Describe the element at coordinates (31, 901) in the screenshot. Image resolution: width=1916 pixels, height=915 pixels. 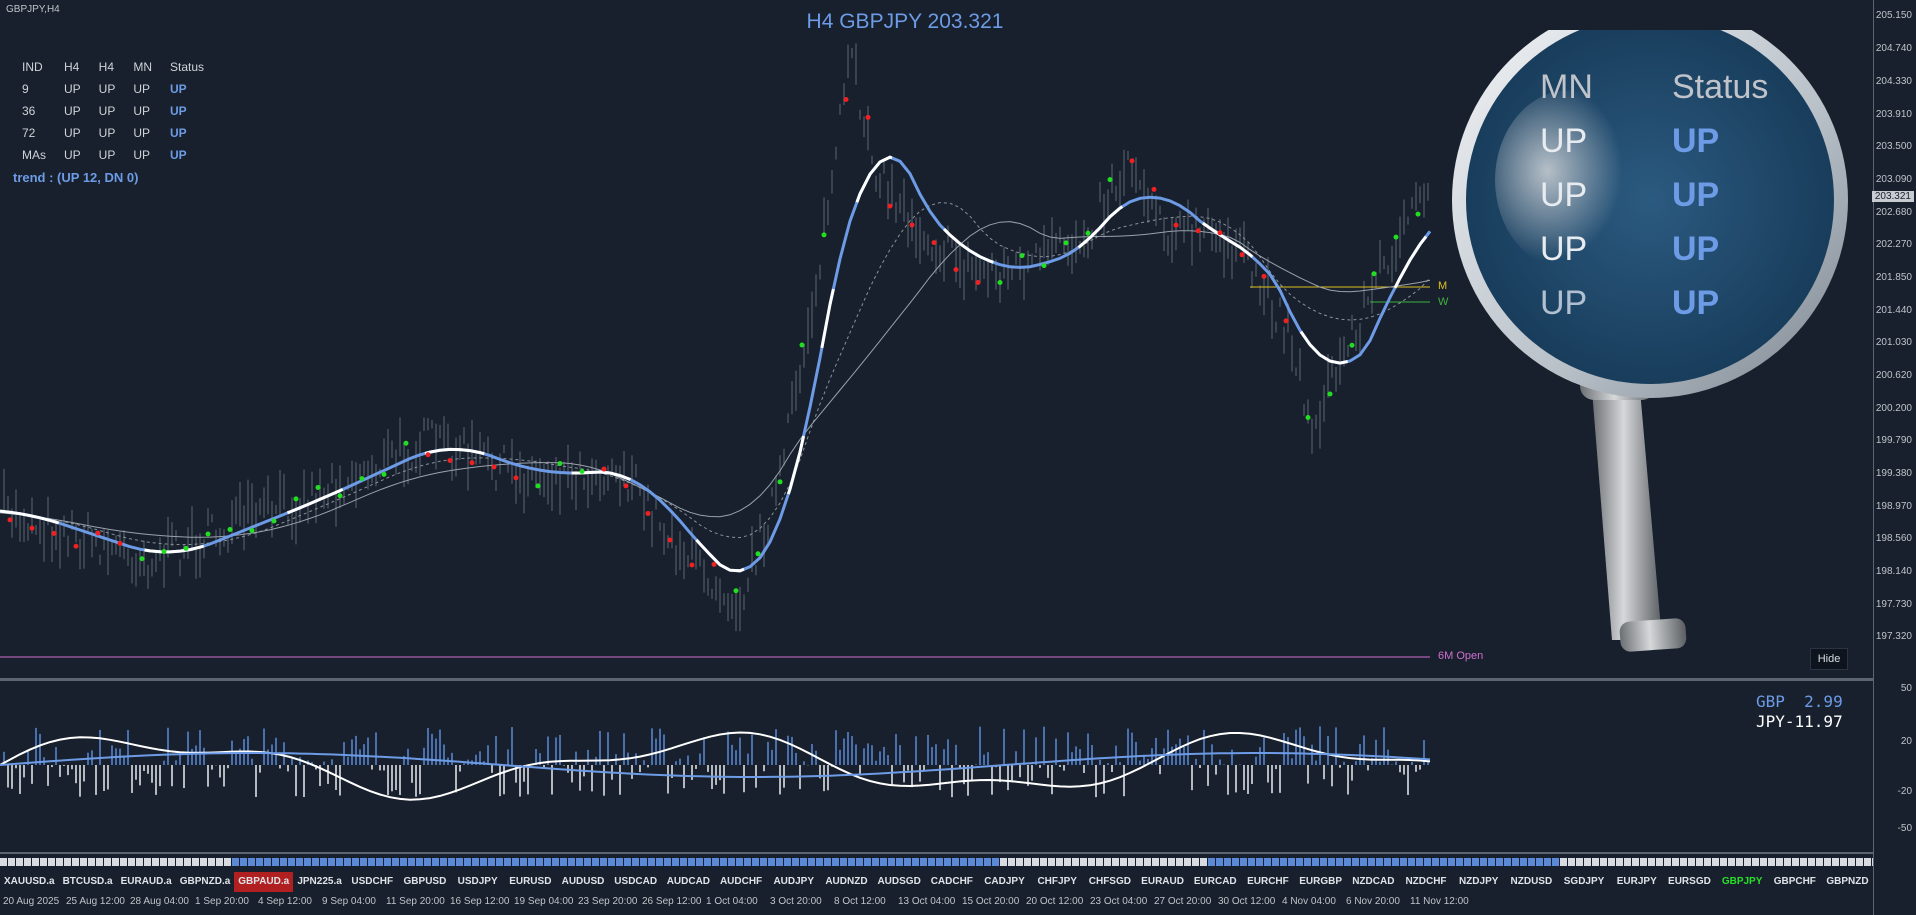
I see `date-tick: 20 Aug 2025` at that location.